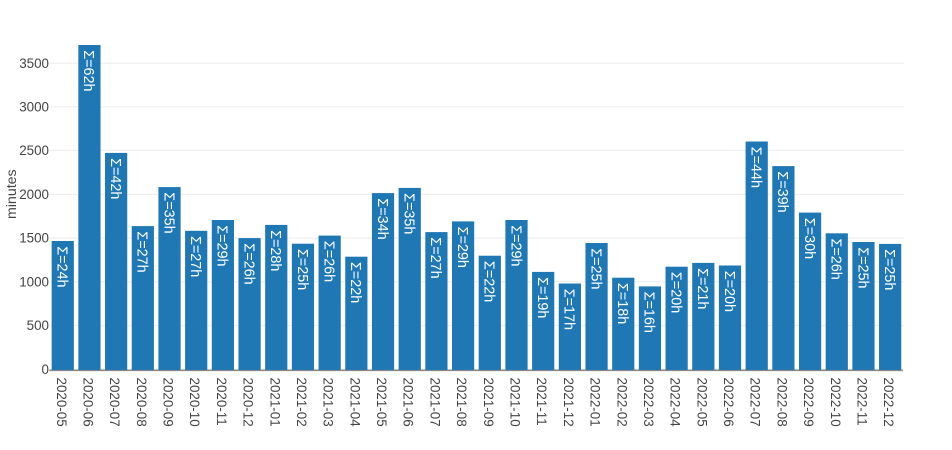  I want to click on svg-text: Σ=24h, so click(62, 266).